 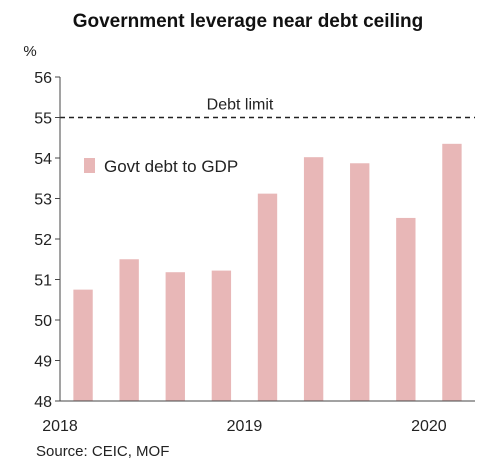 What do you see at coordinates (43, 281) in the screenshot?
I see `y-tick-label: 51` at bounding box center [43, 281].